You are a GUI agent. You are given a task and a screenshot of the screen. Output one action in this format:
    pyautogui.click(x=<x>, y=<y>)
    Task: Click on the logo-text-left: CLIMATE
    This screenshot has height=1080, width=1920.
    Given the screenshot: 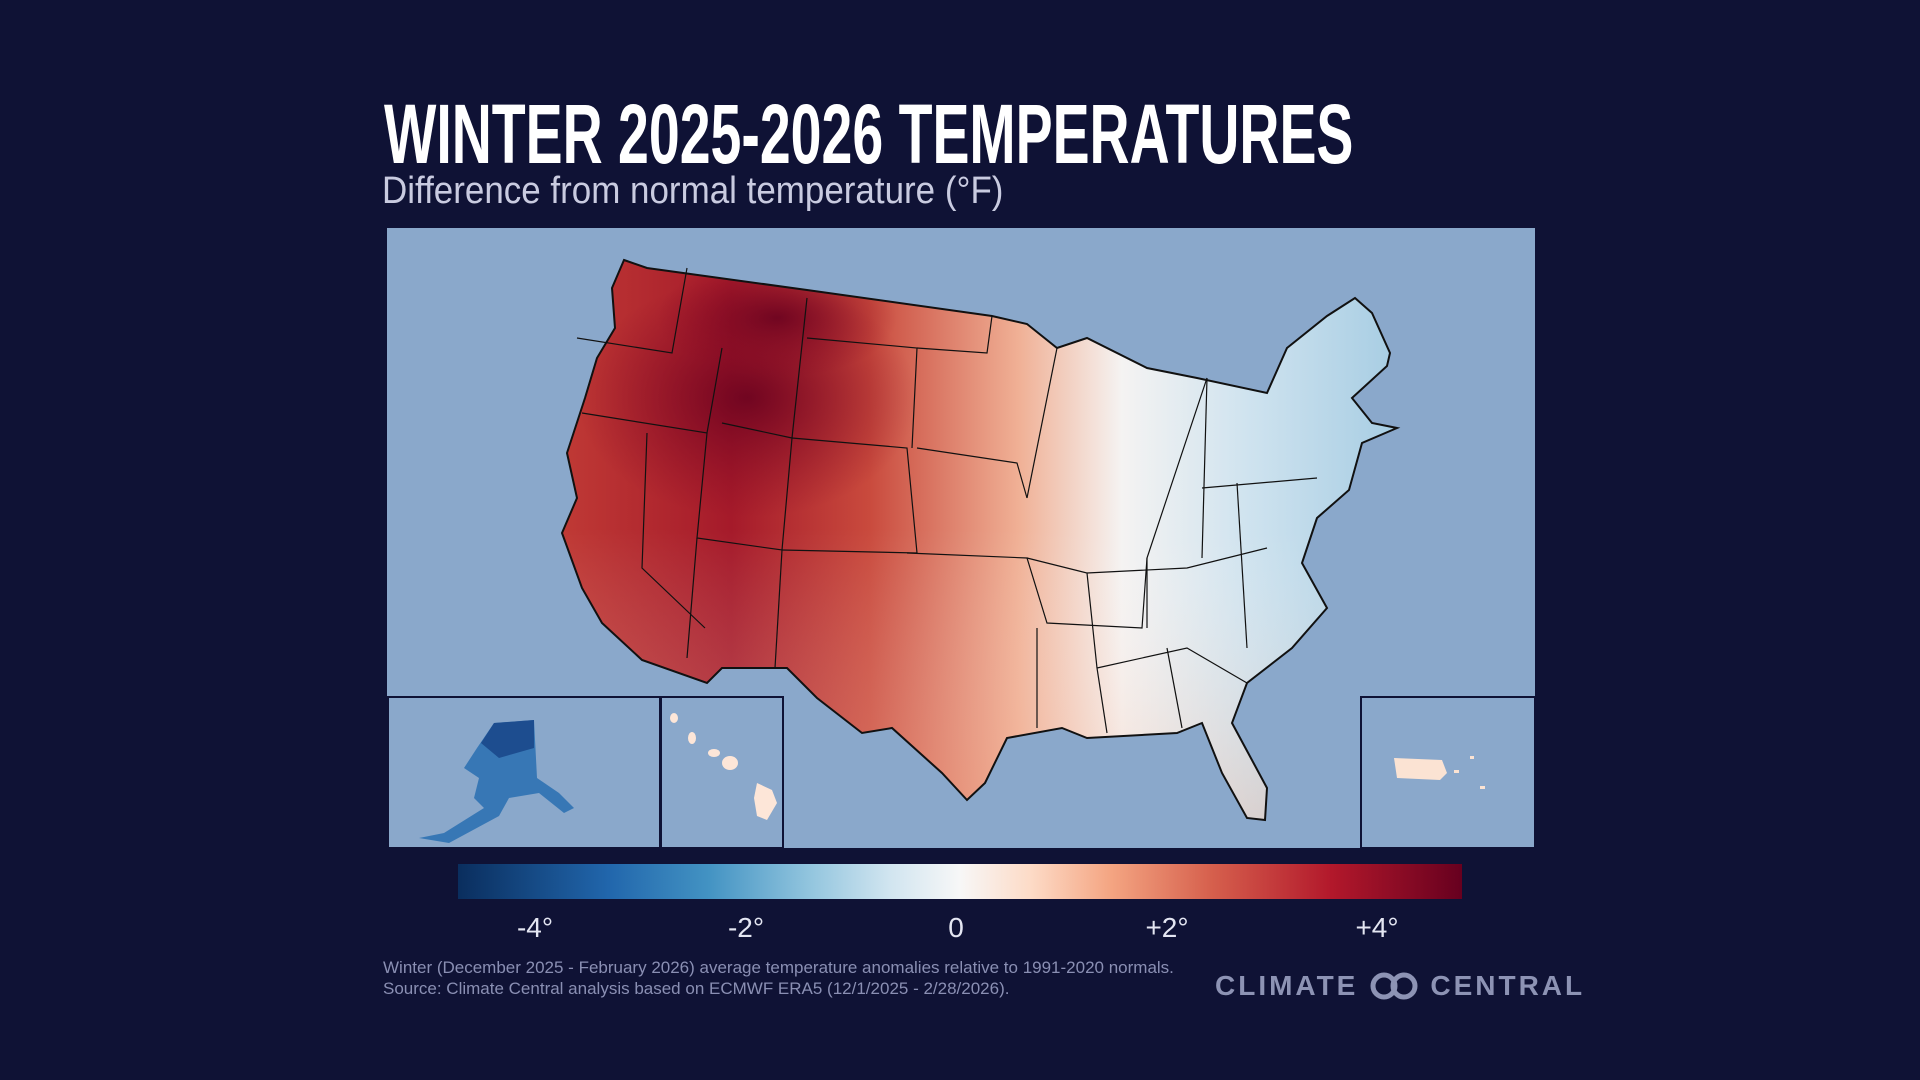 What is the action you would take?
    pyautogui.click(x=1287, y=985)
    